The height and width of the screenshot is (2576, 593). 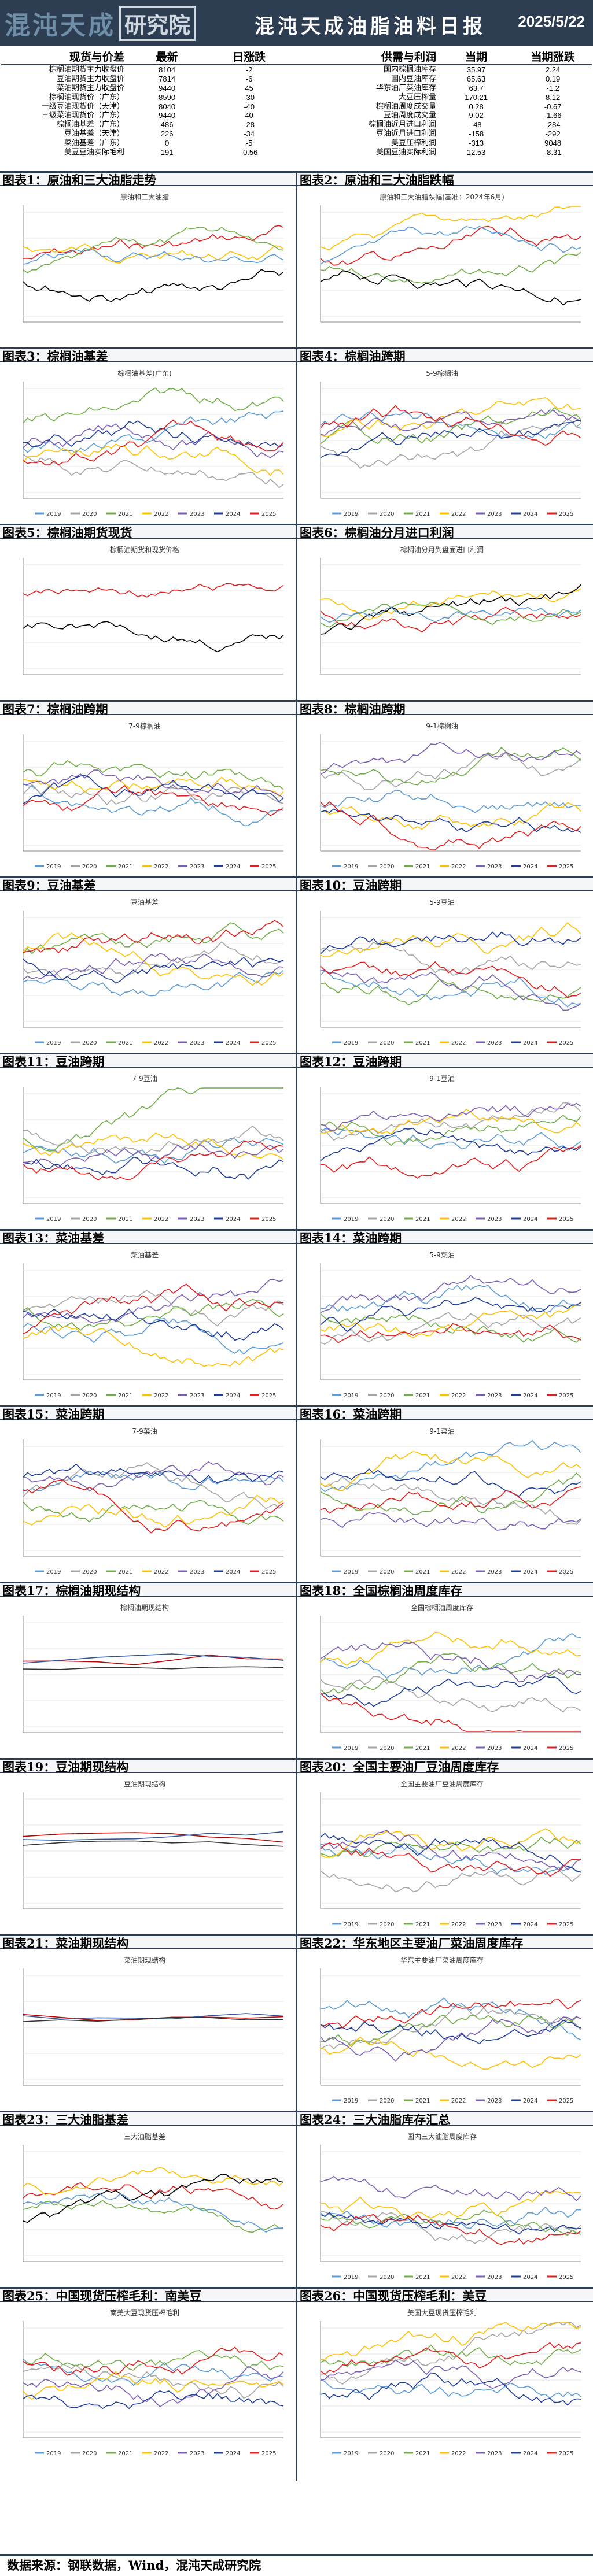 I want to click on chart-area: 棕榈油基差(广东) 2019 2020 2021 2022 2023 2024 2025, so click(x=148, y=447).